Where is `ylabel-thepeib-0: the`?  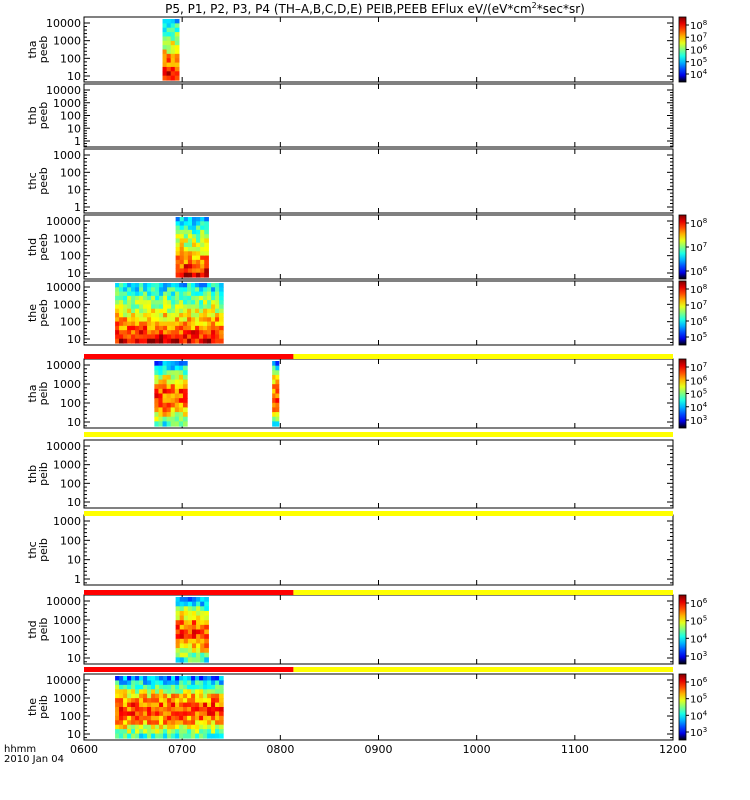
ylabel-thepeib-0: the is located at coordinates (32, 707).